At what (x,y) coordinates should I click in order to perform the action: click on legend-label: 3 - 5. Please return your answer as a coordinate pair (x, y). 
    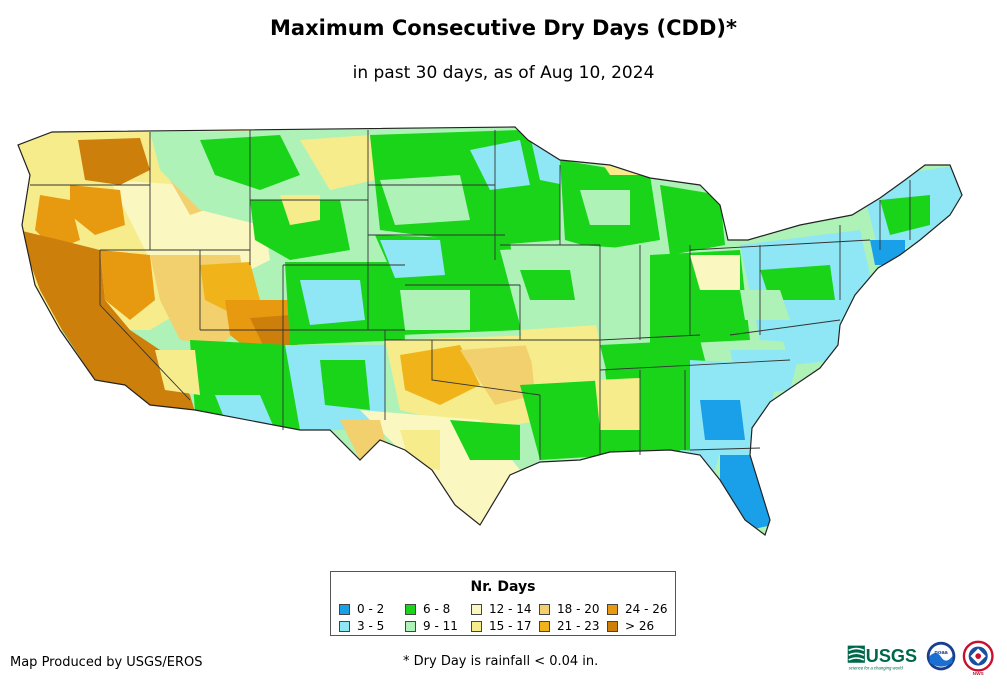
    Looking at the image, I should click on (371, 626).